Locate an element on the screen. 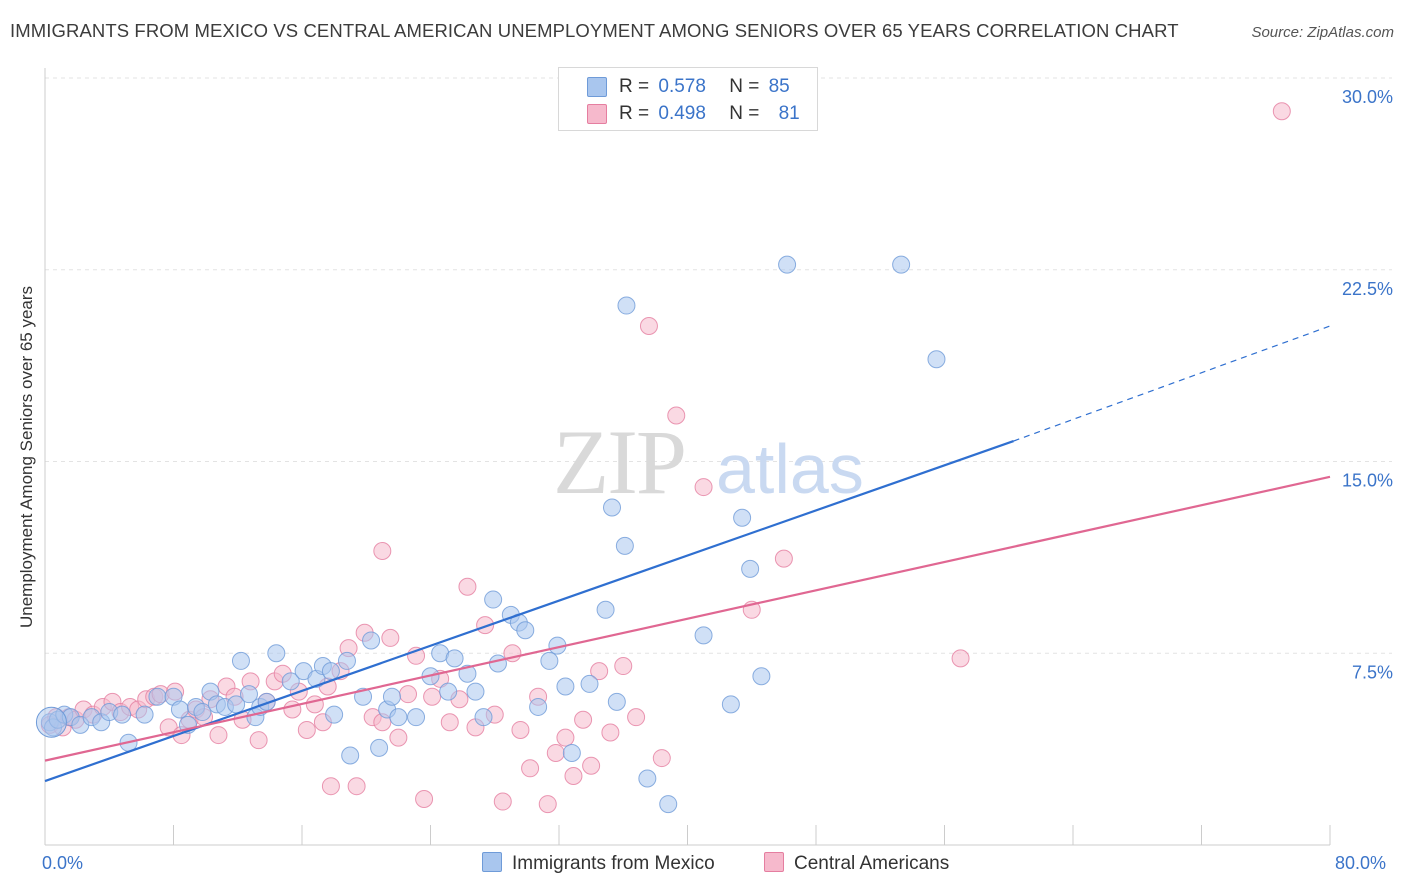 The image size is (1406, 892). y-tick-label: 30.0% is located at coordinates (1367, 97).